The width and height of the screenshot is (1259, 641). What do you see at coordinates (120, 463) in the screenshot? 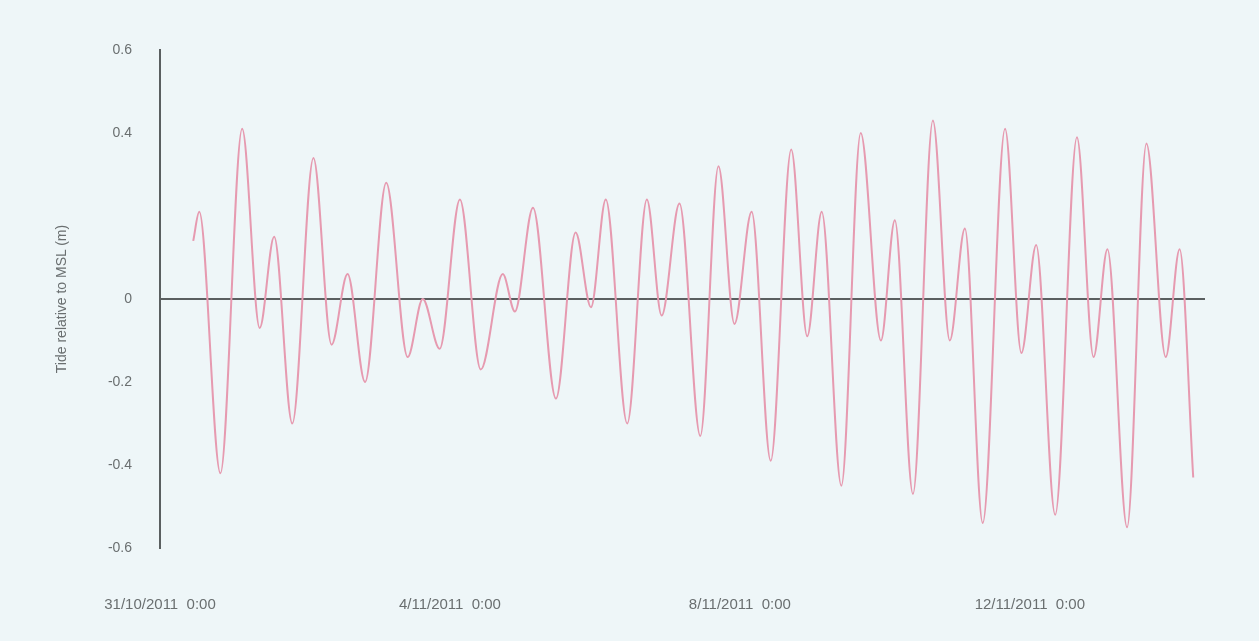
I see `y-tick-label: -0.4` at bounding box center [120, 463].